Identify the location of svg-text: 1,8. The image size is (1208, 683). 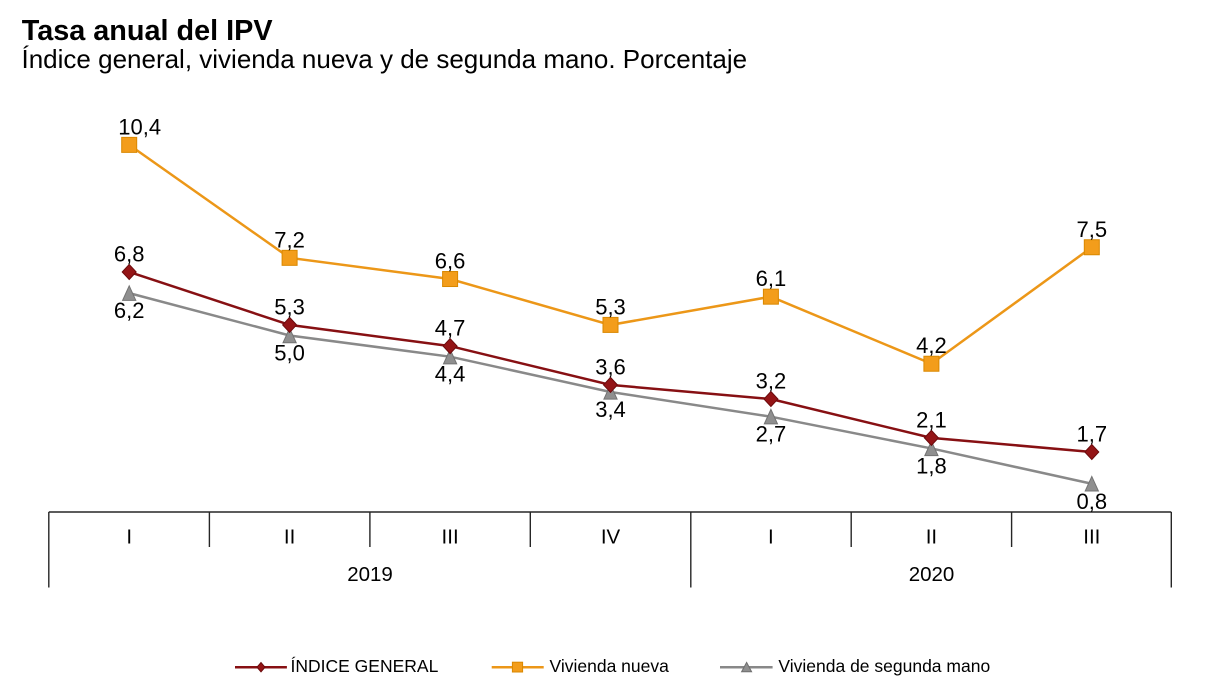
(931, 465).